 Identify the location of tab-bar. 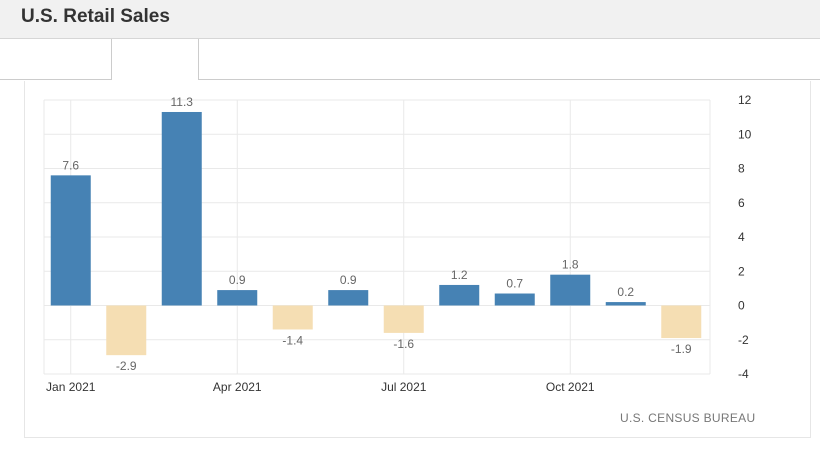
(410, 60).